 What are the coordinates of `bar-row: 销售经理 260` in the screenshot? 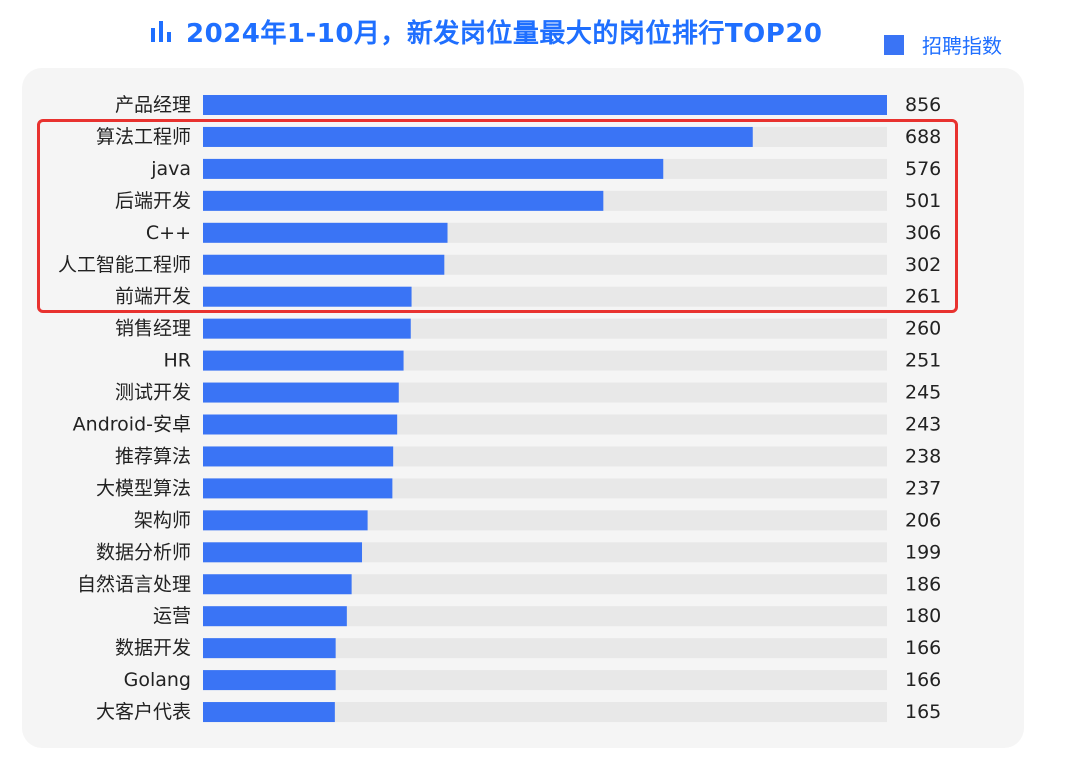 It's located at (528, 329).